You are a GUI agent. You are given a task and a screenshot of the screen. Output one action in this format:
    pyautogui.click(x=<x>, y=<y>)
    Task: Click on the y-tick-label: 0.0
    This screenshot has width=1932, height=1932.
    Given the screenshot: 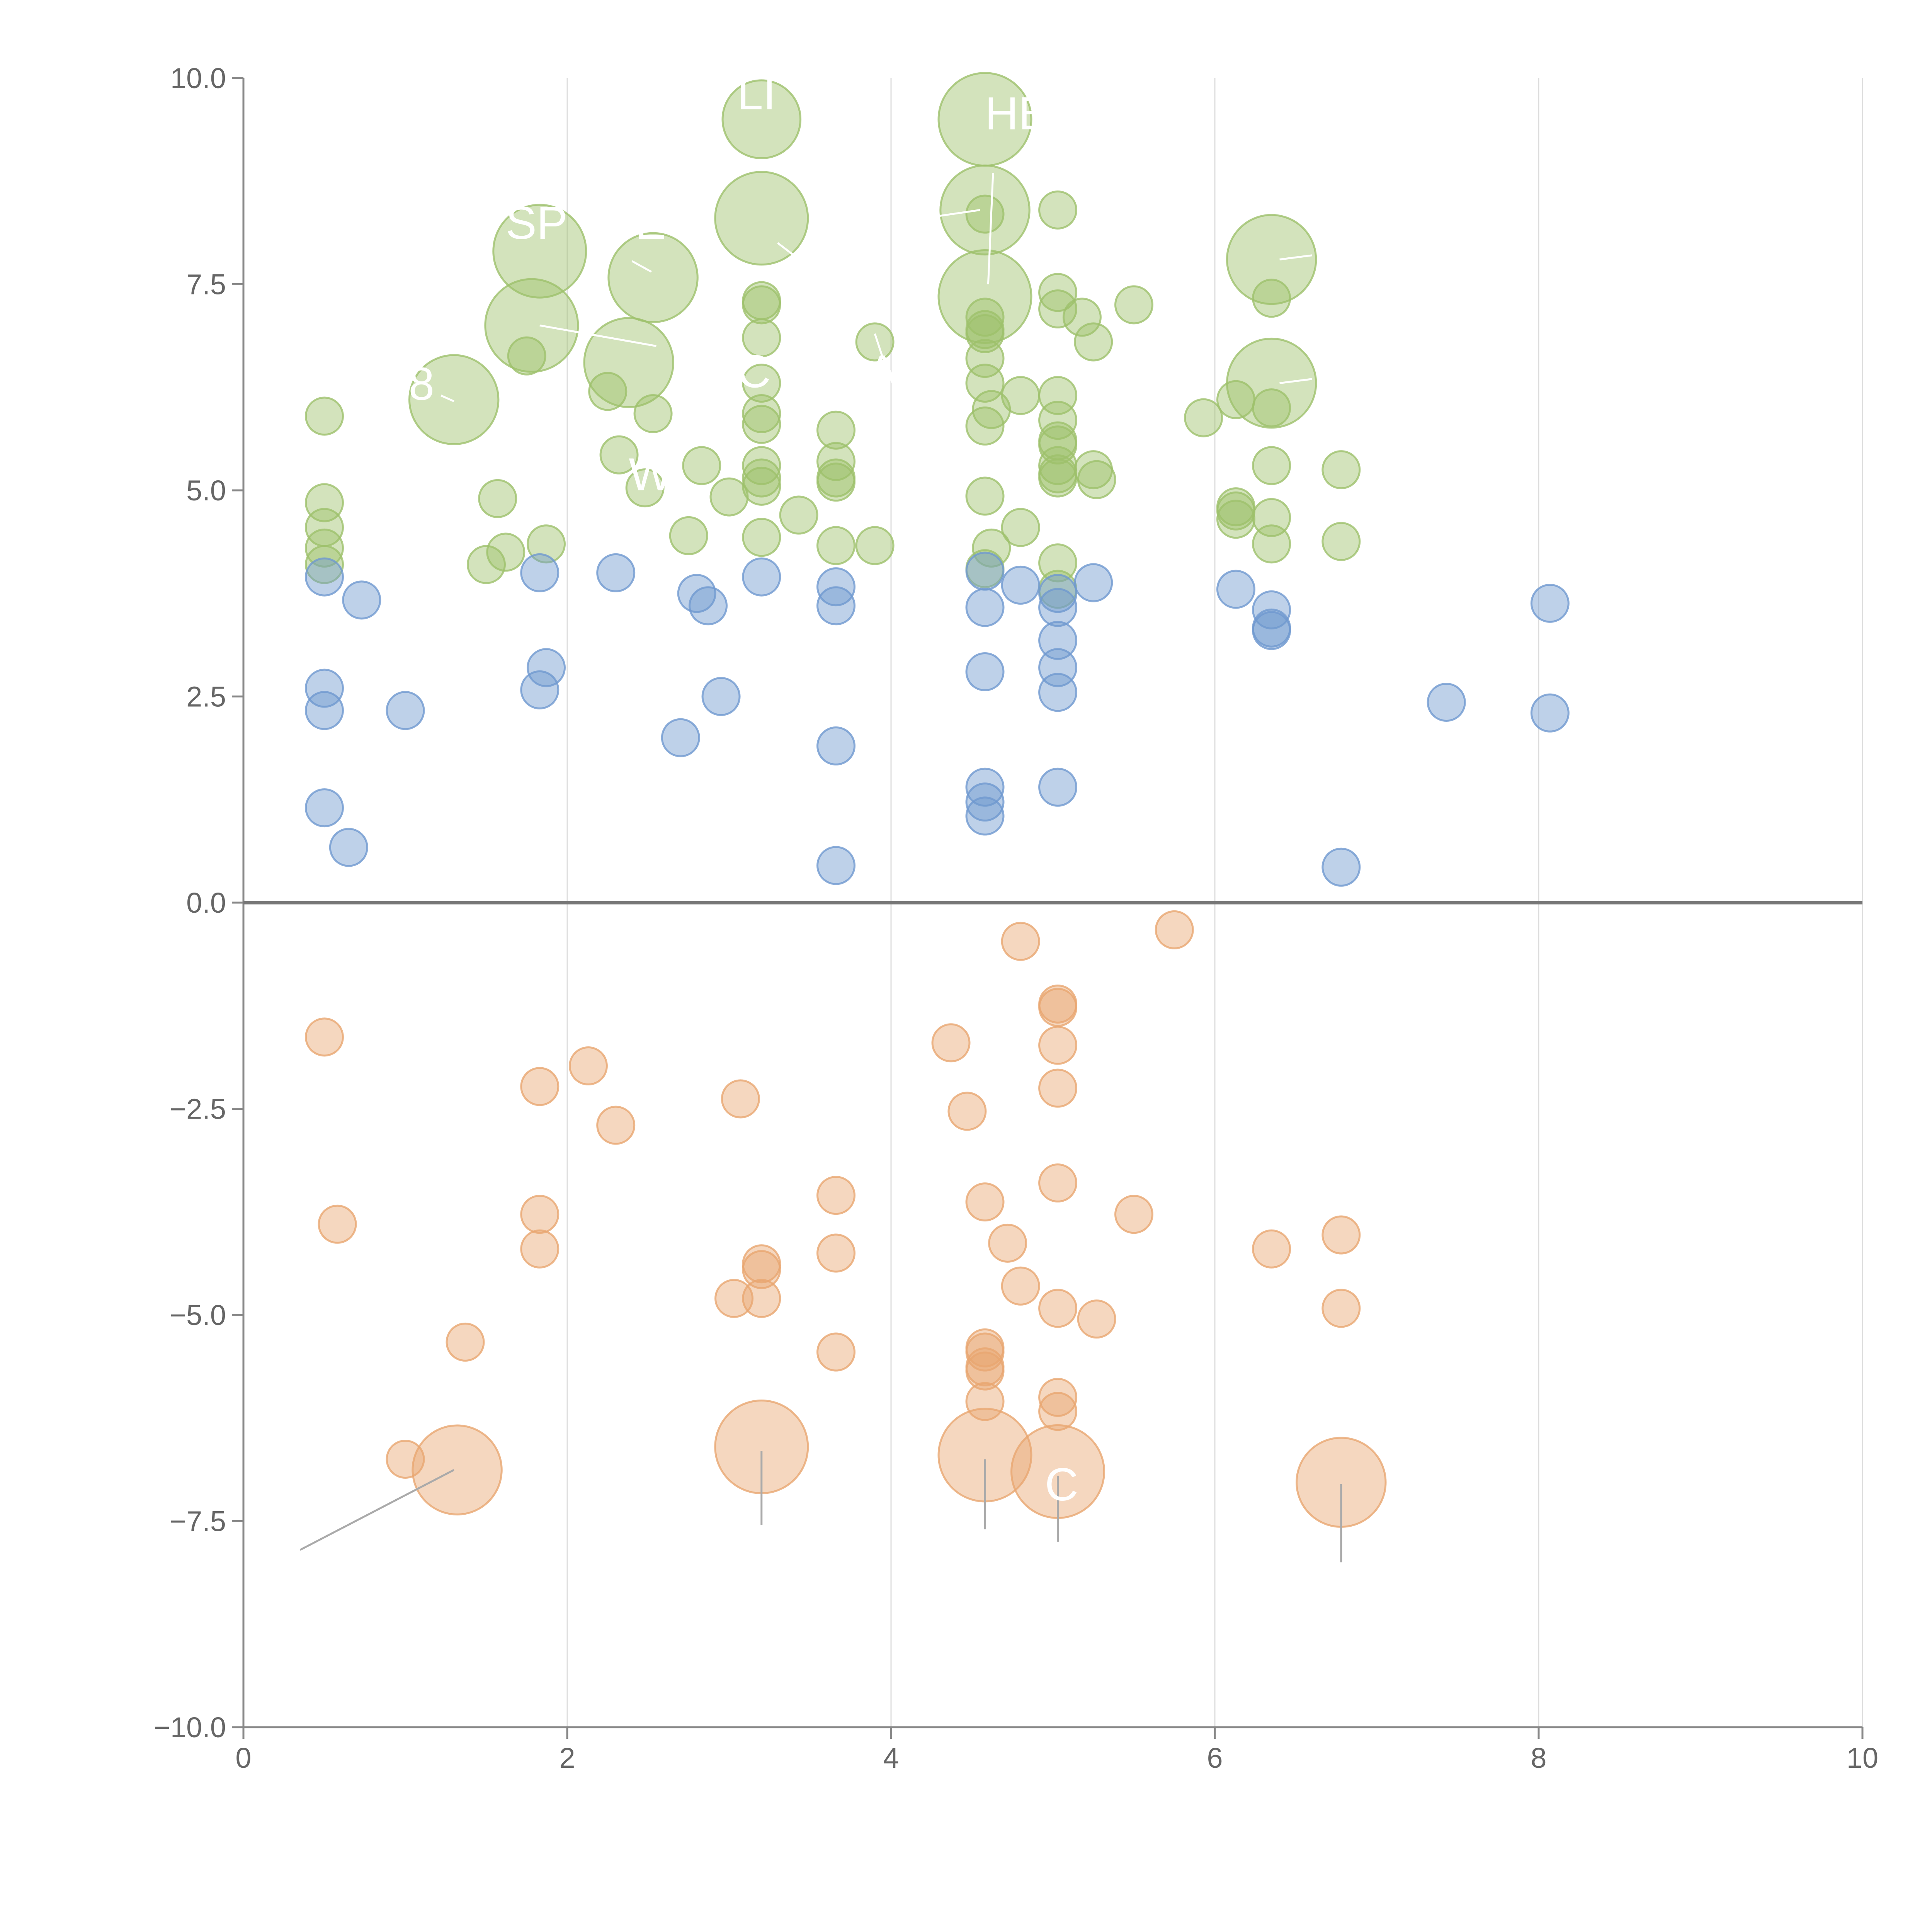 What is the action you would take?
    pyautogui.click(x=206, y=903)
    